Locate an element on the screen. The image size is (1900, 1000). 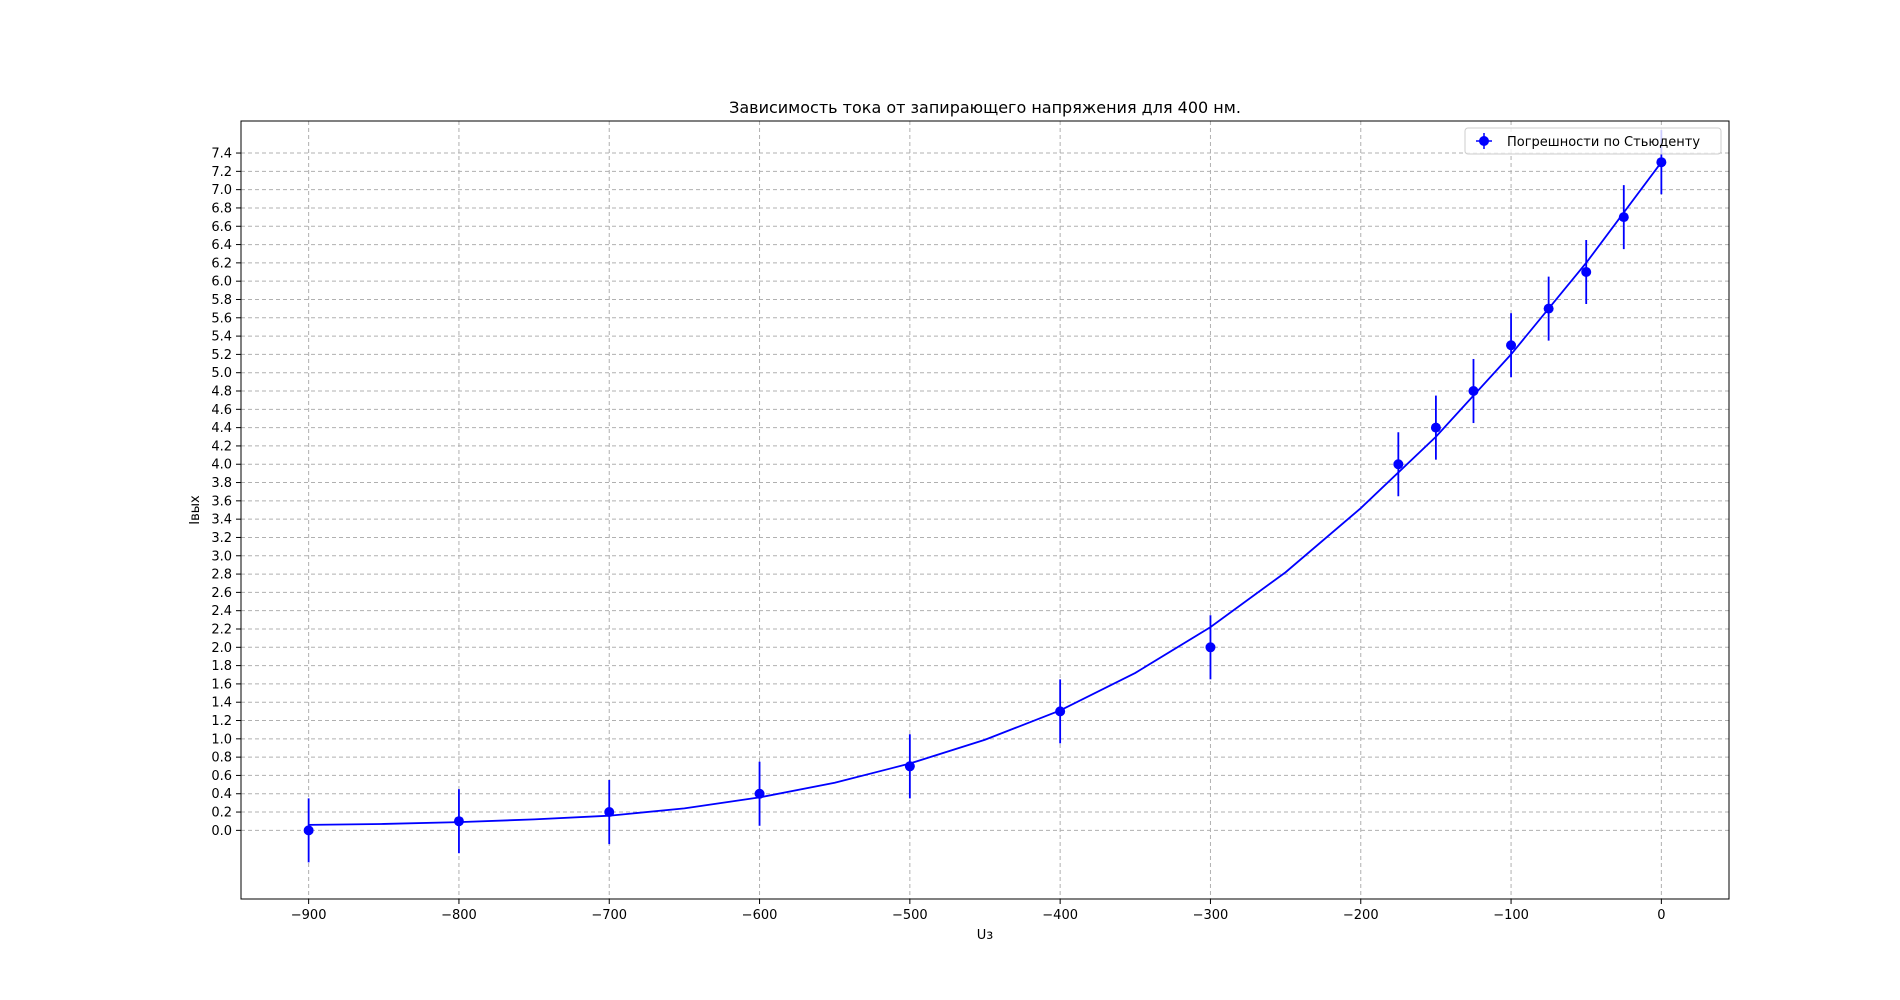
y-tick-label: 4.6 is located at coordinates (221, 410).